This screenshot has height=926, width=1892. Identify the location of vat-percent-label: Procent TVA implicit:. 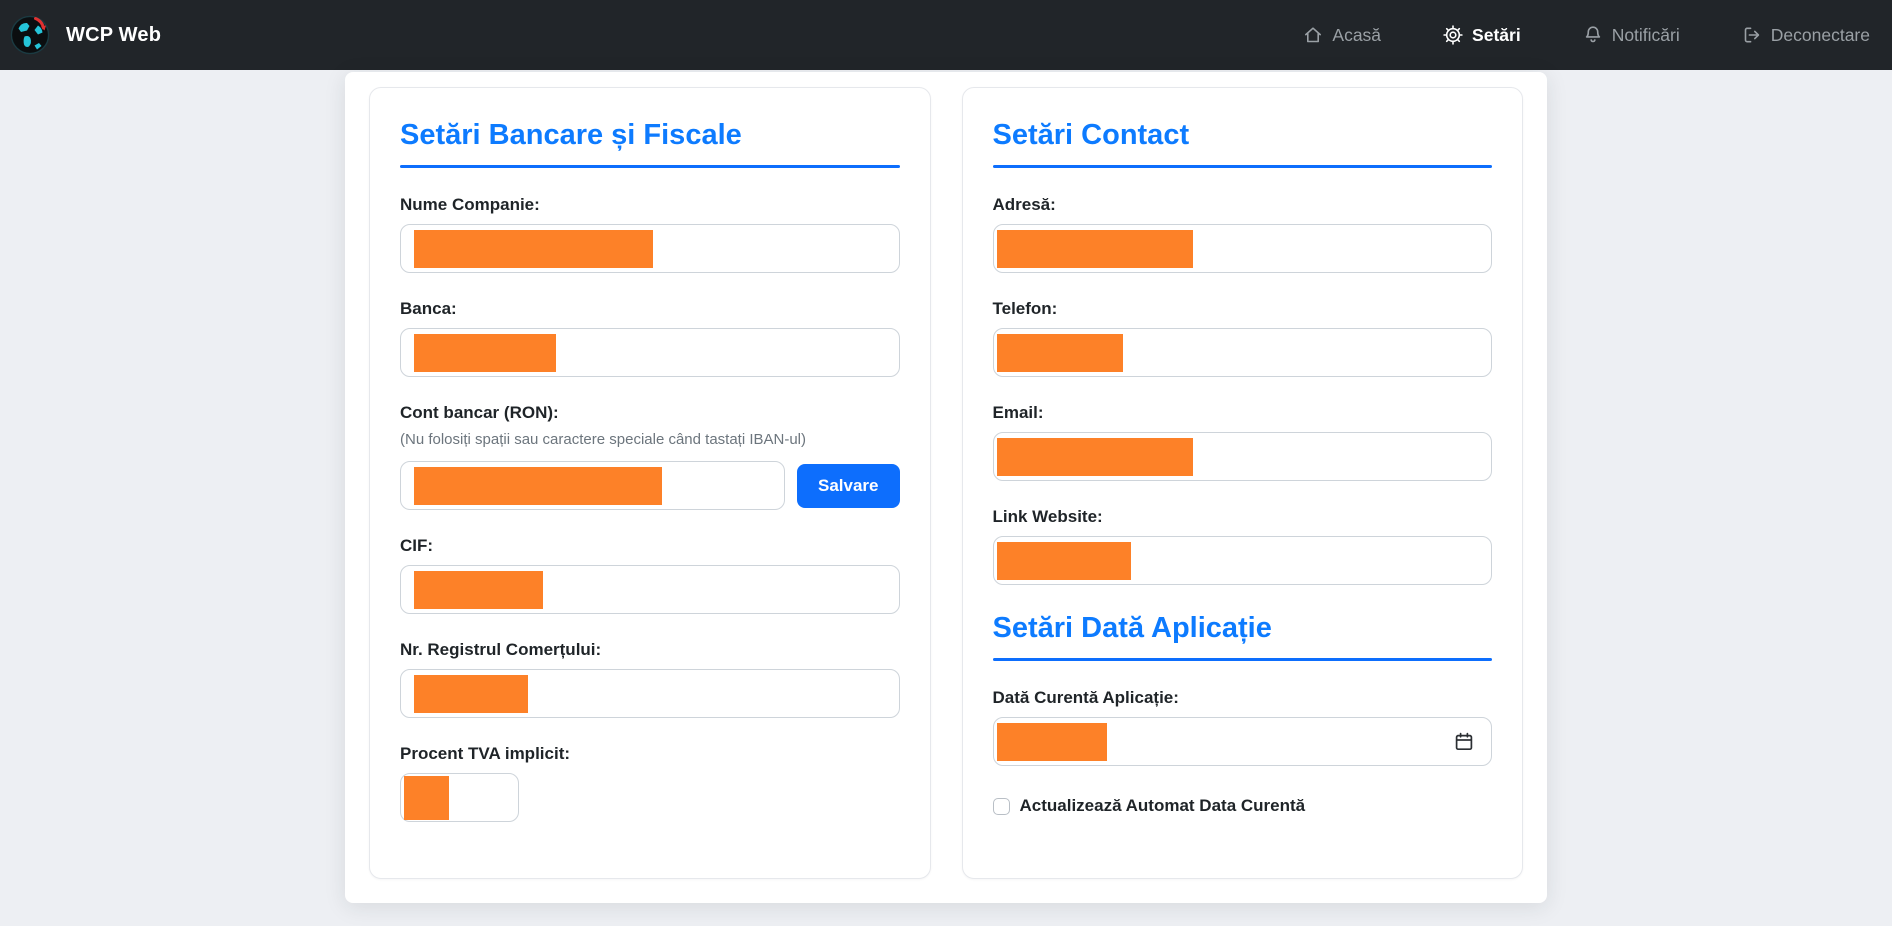
(485, 753).